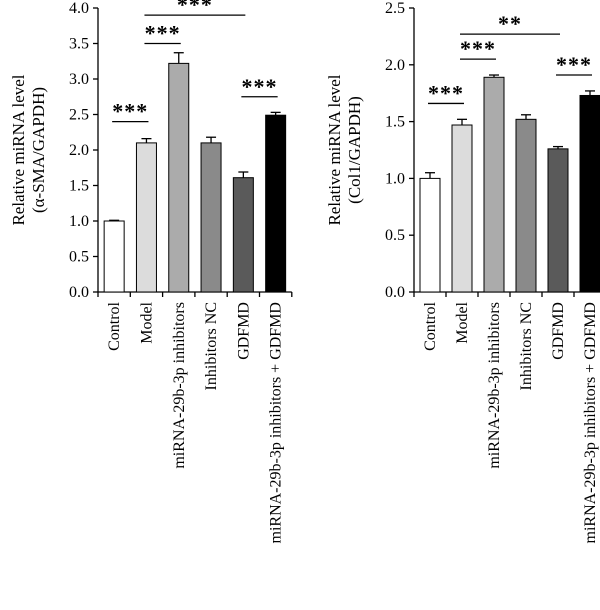 The image size is (600, 610). I want to click on y-tick-label: 3.0, so click(79, 79).